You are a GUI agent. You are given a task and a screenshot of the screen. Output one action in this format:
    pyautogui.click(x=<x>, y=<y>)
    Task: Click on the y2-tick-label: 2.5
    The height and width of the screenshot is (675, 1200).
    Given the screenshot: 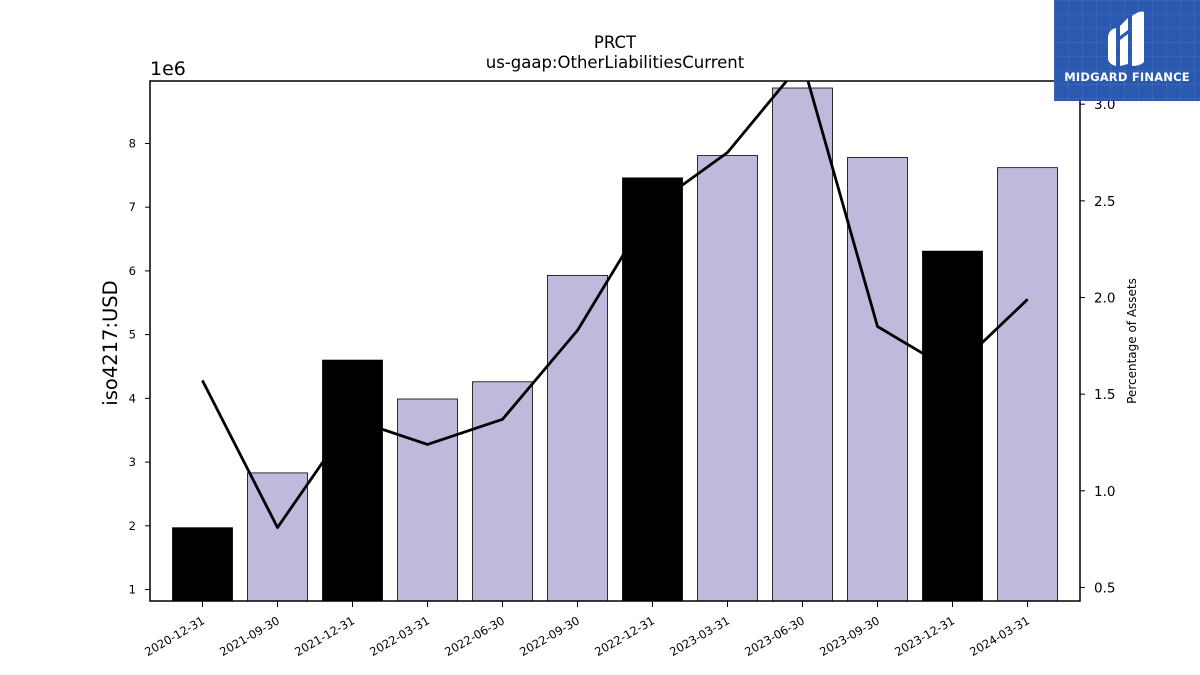 What is the action you would take?
    pyautogui.click(x=1104, y=202)
    